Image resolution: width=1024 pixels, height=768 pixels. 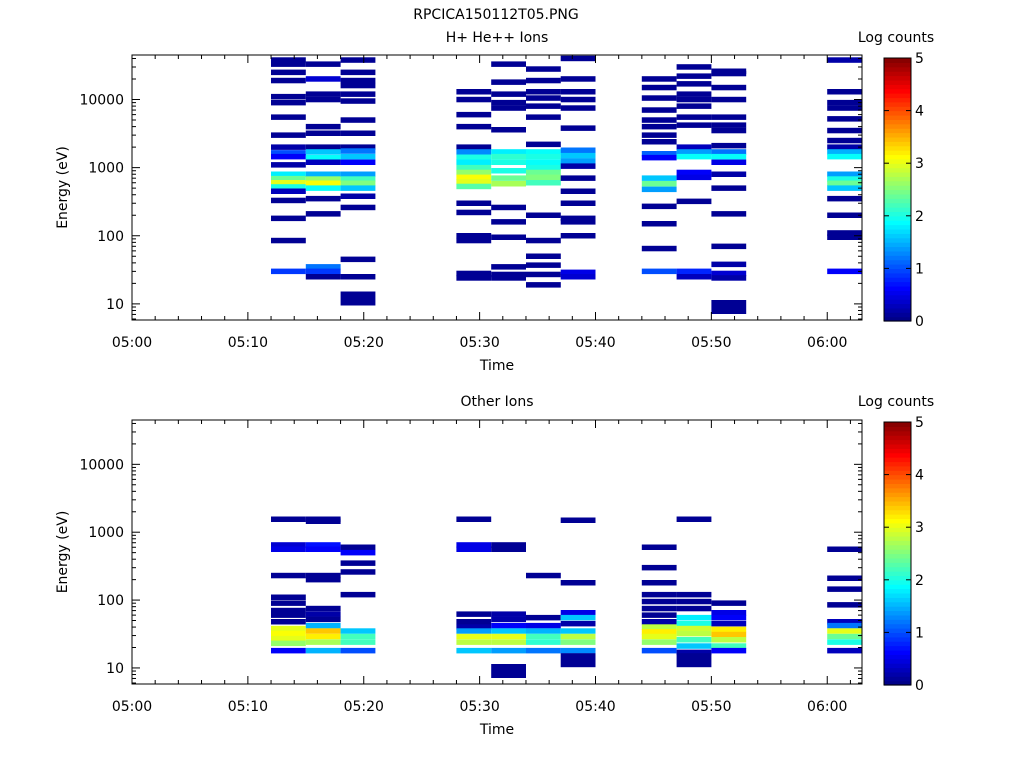 What do you see at coordinates (827, 343) in the screenshot?
I see `x-tick-label: 06:00` at bounding box center [827, 343].